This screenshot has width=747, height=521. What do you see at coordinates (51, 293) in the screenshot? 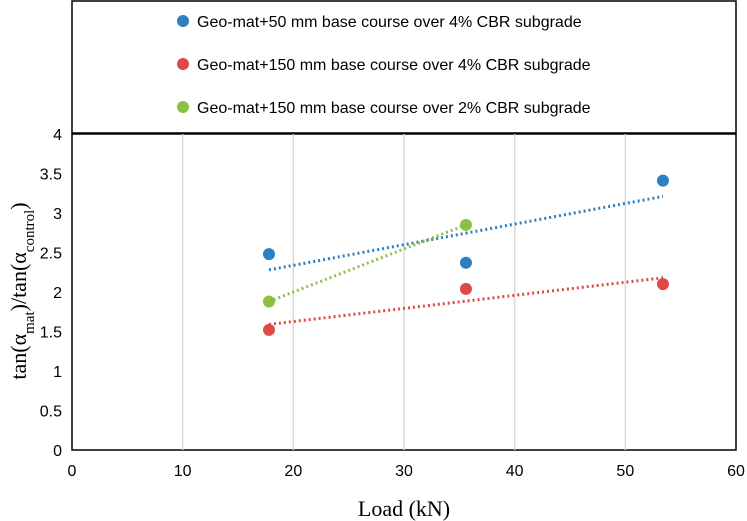
I see `y-tick-labels: 0 0.5 1 1.5 2 2.5 3 3.5 4` at bounding box center [51, 293].